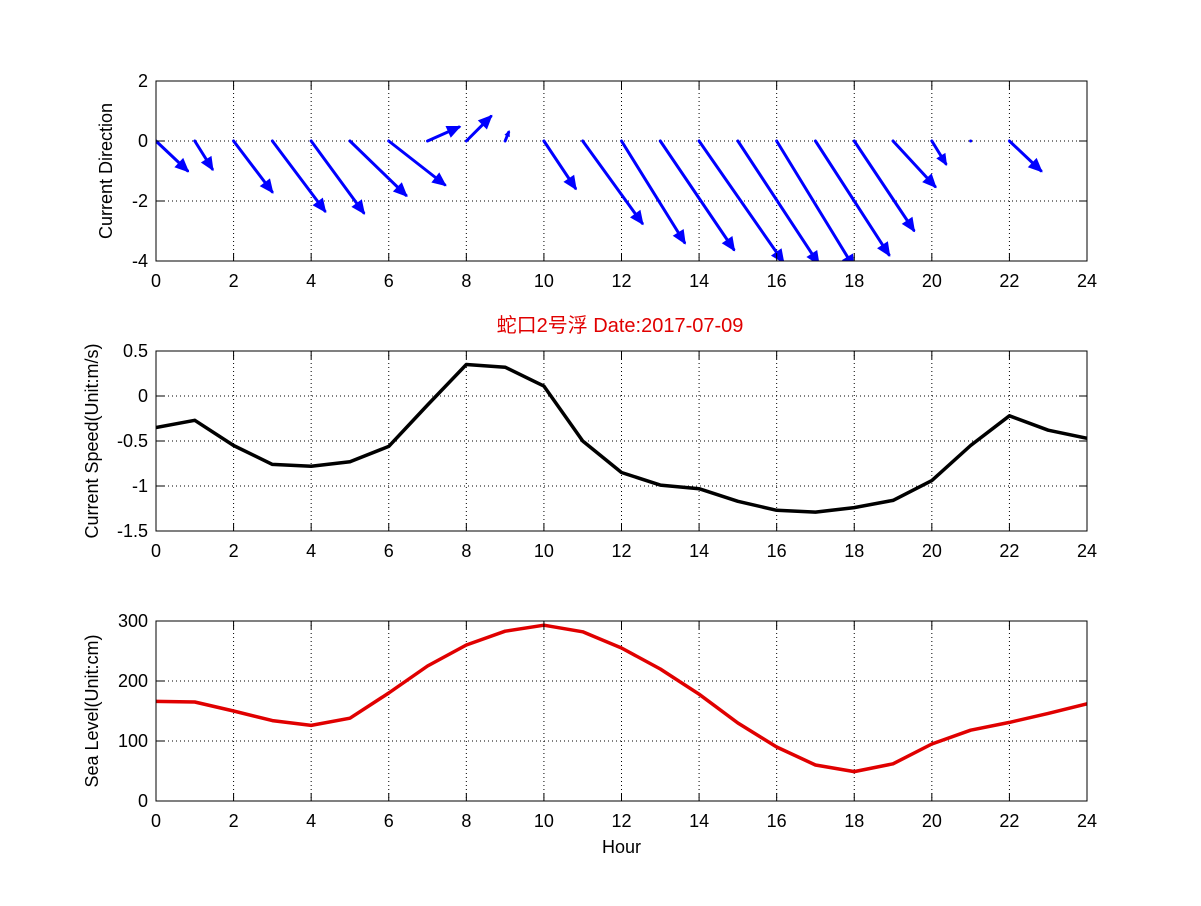  Describe the element at coordinates (132, 441) in the screenshot. I see `y-tick-label: -0.5` at that location.